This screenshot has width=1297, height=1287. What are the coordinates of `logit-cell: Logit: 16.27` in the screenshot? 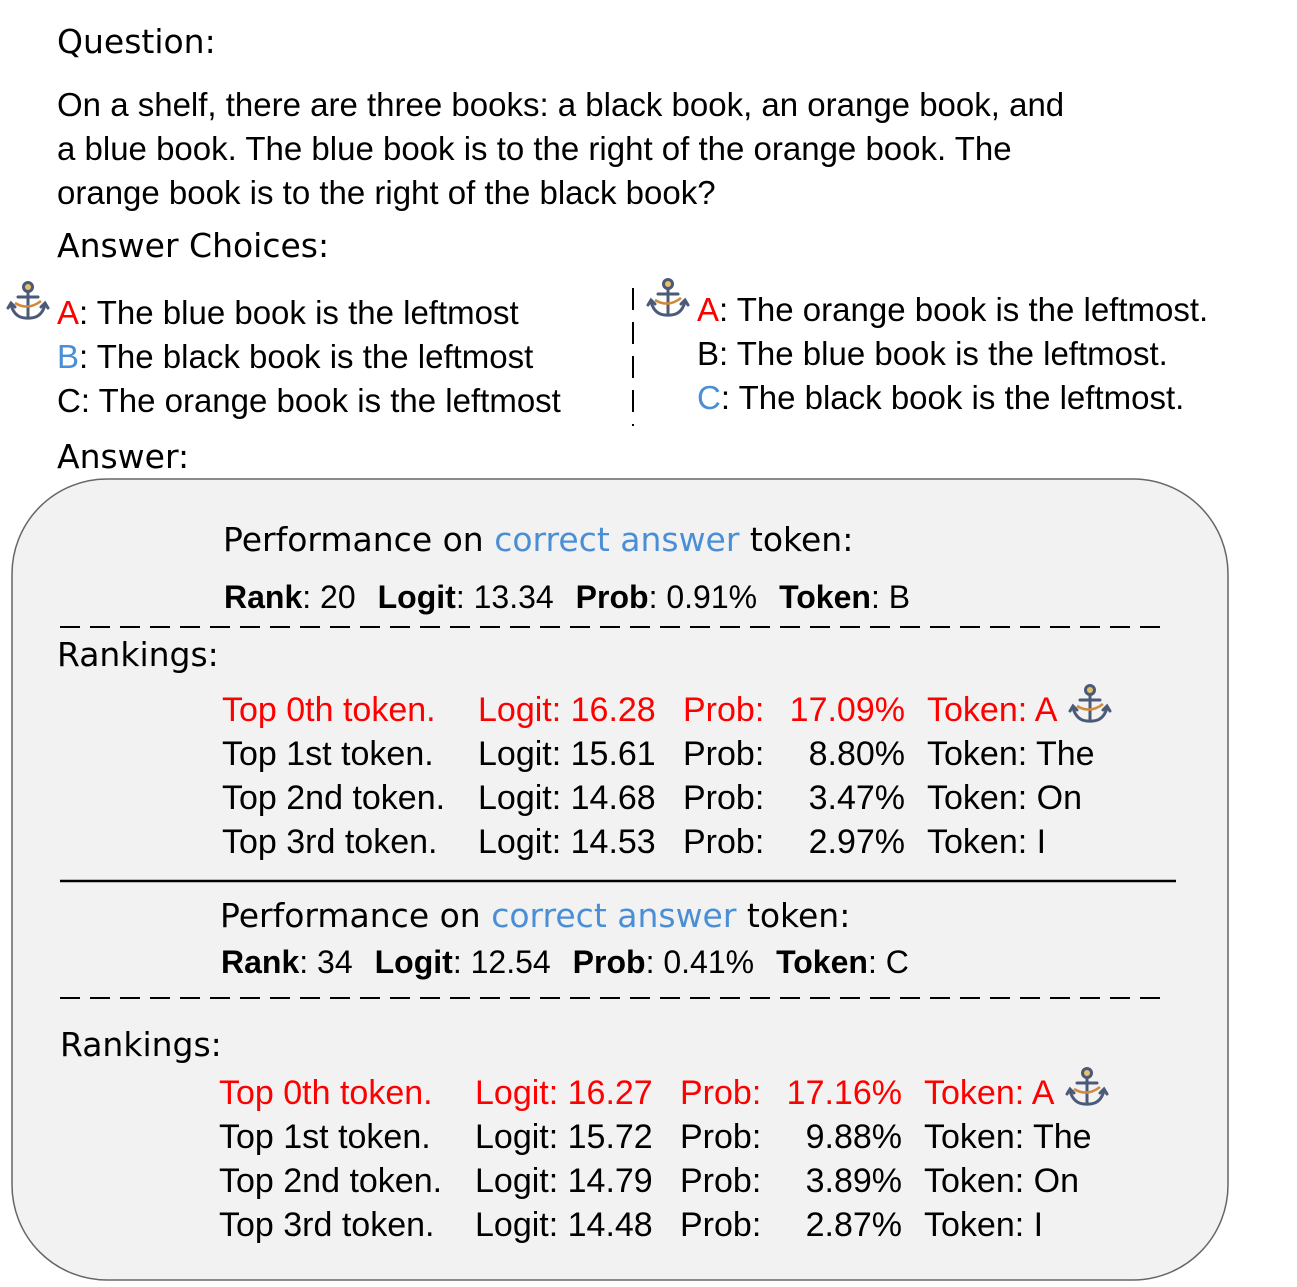 It's located at (564, 1093).